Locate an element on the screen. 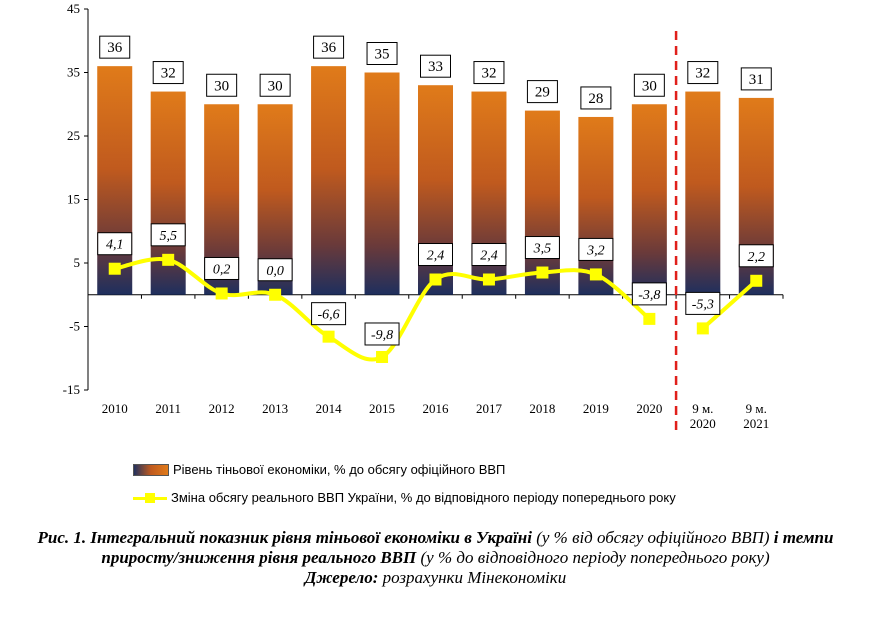 This screenshot has width=871, height=620. bar-label: 31 is located at coordinates (756, 80).